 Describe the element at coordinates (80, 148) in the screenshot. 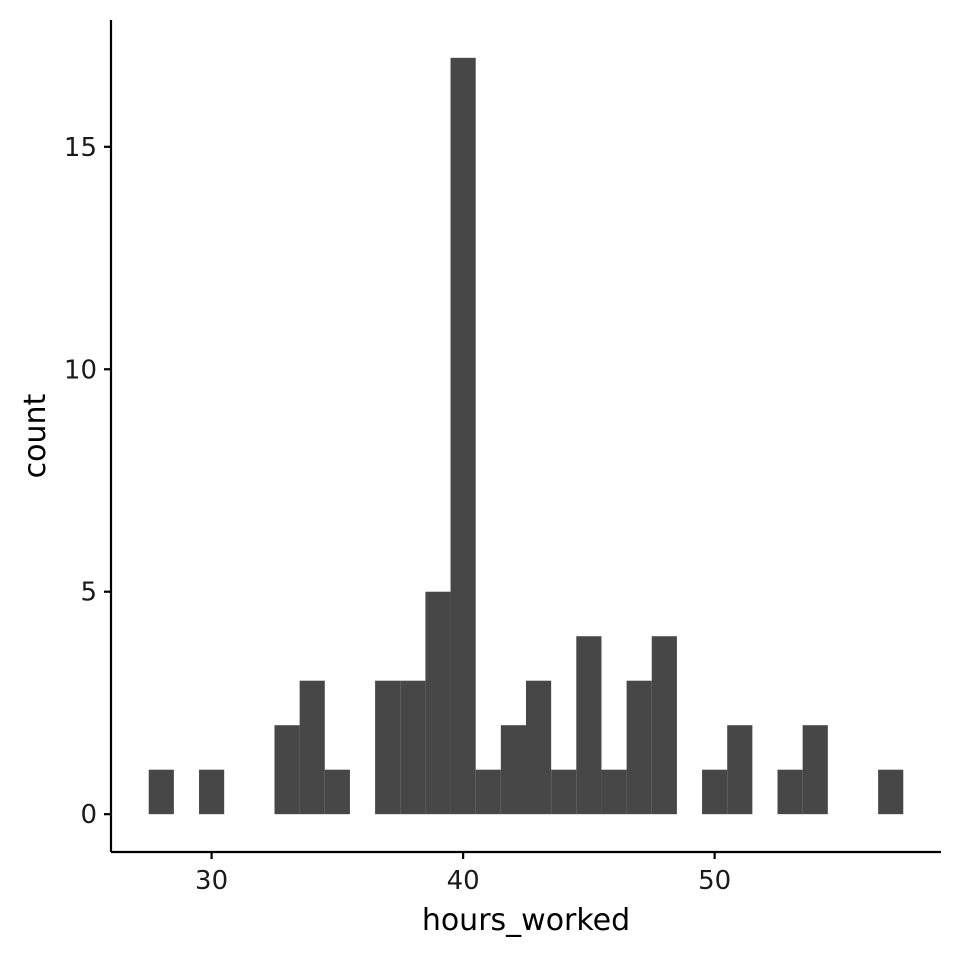

I see `y-tick-label: 15` at that location.